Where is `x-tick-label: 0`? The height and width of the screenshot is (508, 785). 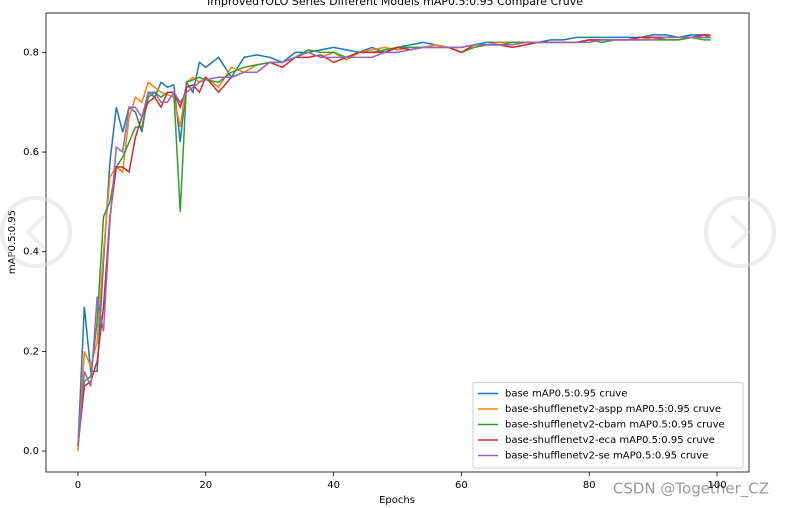
x-tick-label: 0 is located at coordinates (78, 485).